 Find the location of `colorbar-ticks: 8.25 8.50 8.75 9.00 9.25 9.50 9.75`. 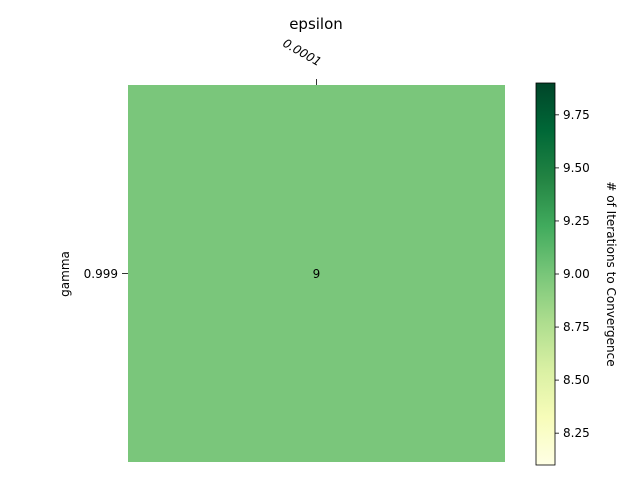

colorbar-ticks: 8.25 8.50 8.75 9.00 9.25 9.50 9.75 is located at coordinates (572, 274).